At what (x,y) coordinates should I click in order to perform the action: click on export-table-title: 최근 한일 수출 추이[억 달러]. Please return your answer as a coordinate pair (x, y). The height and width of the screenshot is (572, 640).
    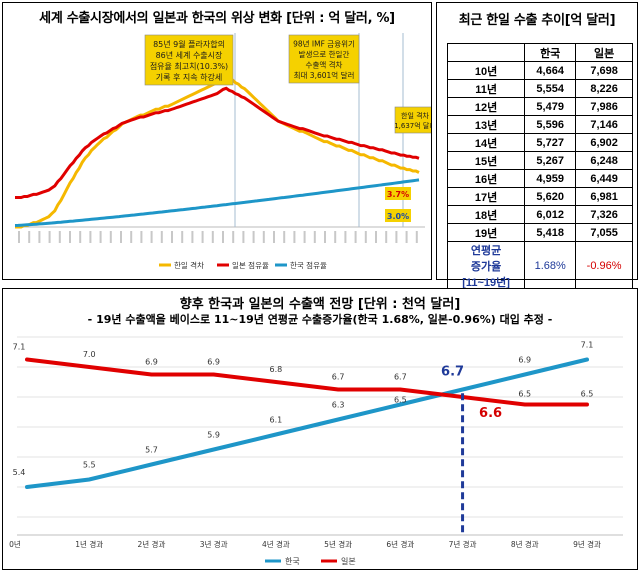
    Looking at the image, I should click on (537, 20).